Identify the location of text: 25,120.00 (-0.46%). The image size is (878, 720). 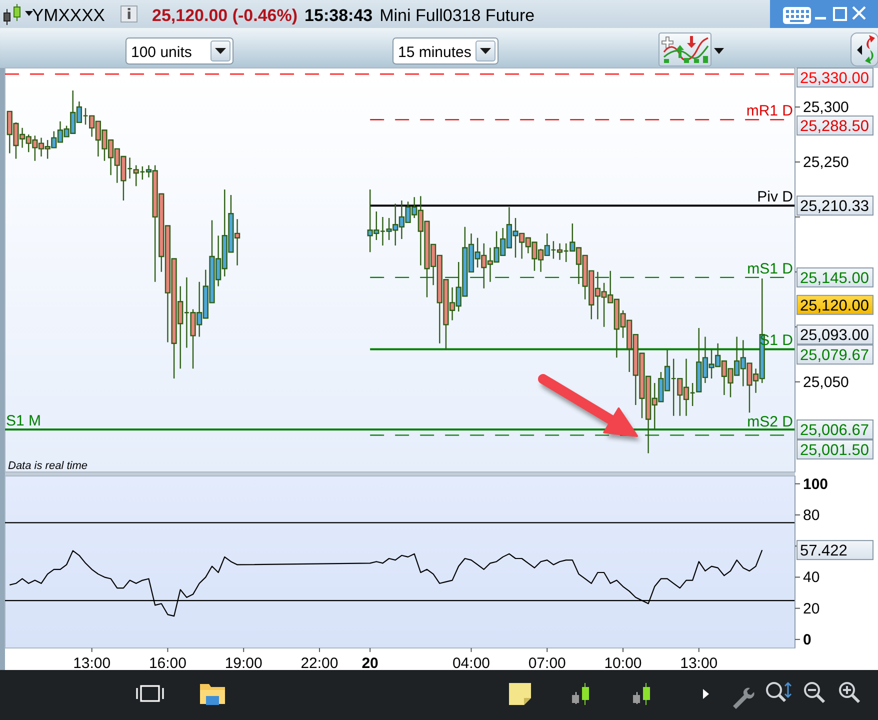
(225, 15).